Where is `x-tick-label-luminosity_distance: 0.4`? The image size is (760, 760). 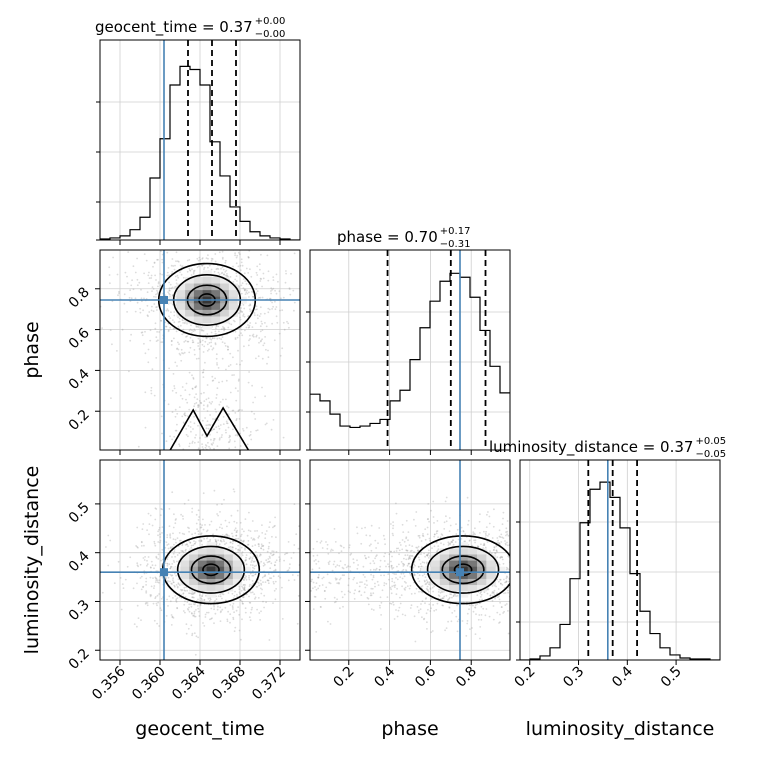
x-tick-label-luminosity_distance: 0.4 is located at coordinates (622, 676).